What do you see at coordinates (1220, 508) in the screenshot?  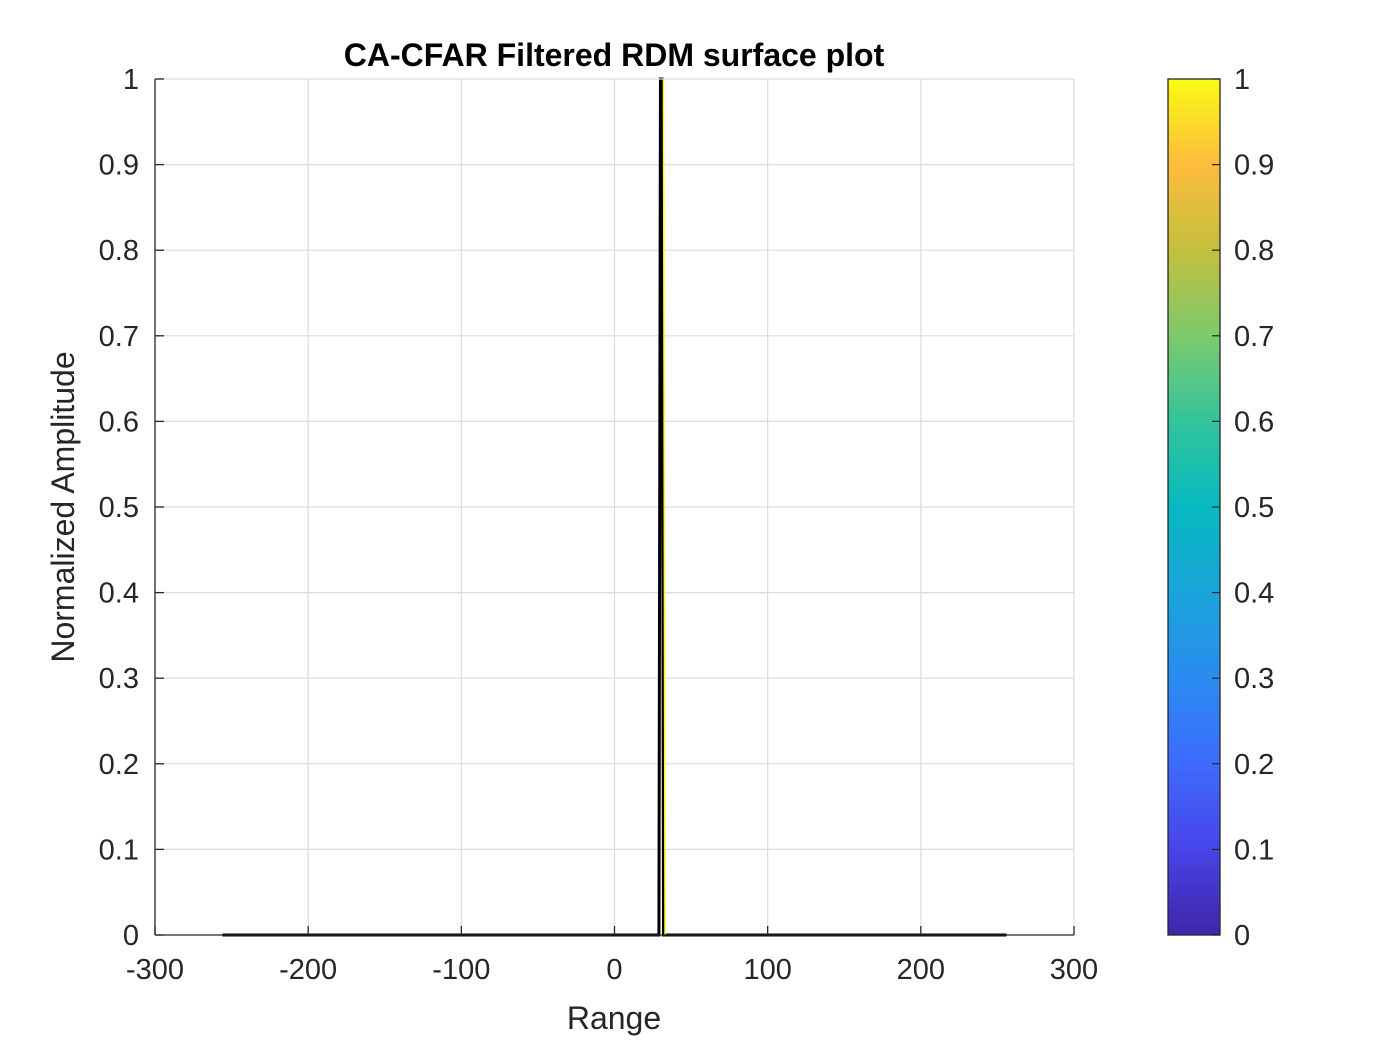 I see `colorbar: 0 0.1 0.2 0.3 0.4 0.5 0.6 0.7 0.8 0.9 1` at bounding box center [1220, 508].